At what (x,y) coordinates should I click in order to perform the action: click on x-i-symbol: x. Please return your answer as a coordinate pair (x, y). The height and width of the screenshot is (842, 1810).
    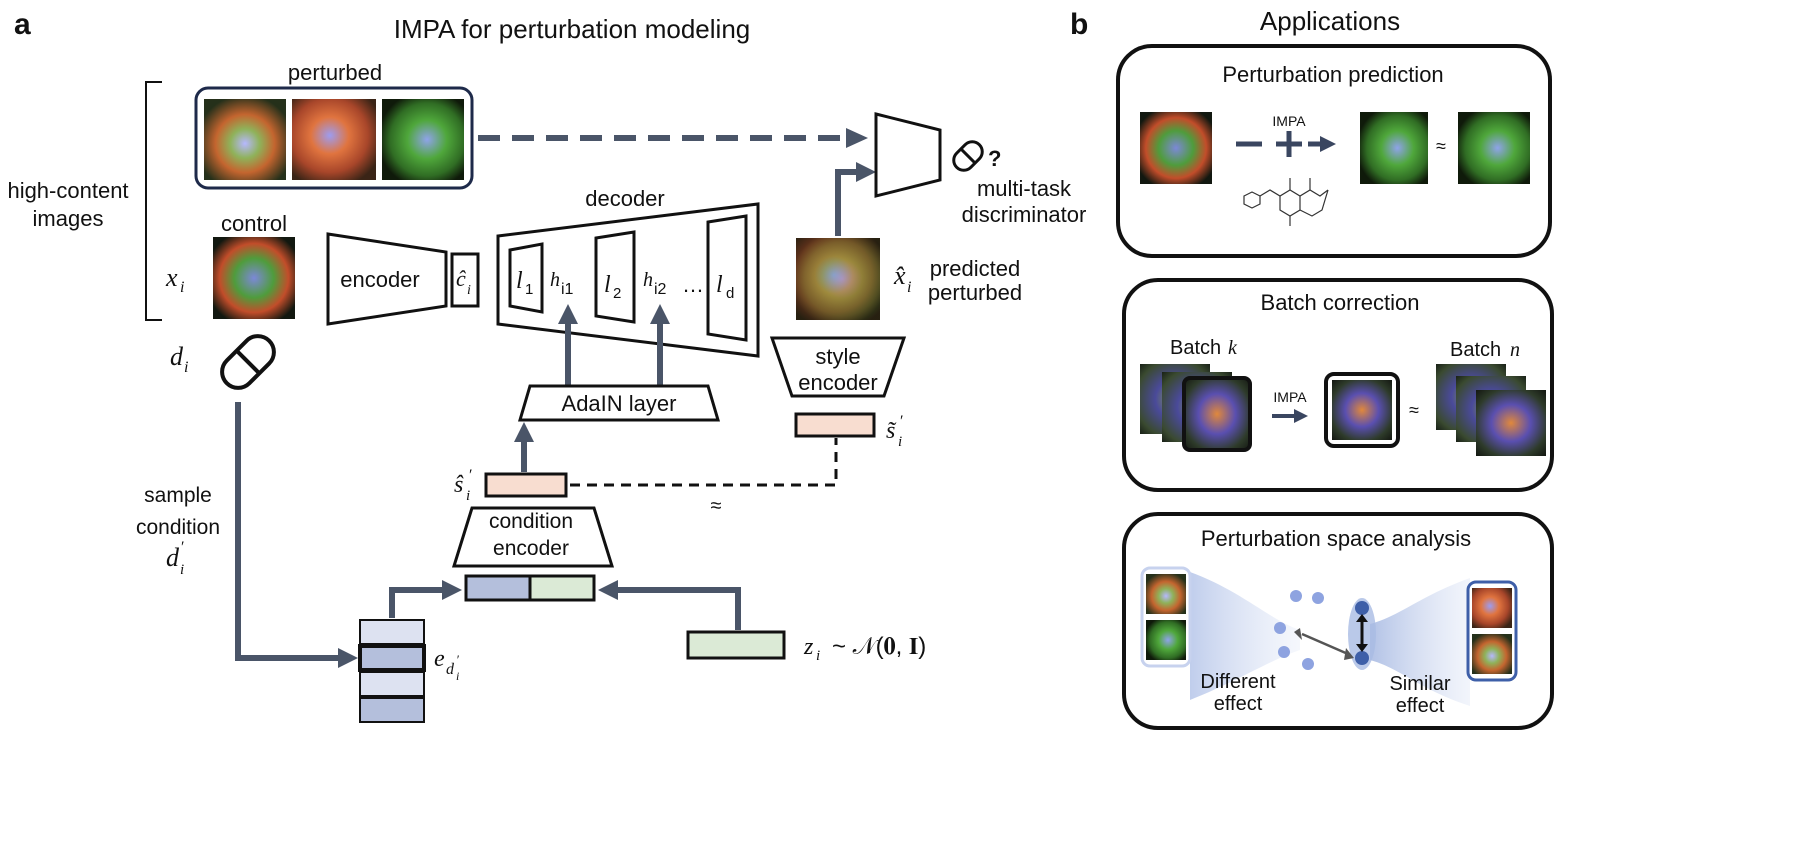
    Looking at the image, I should click on (171, 277).